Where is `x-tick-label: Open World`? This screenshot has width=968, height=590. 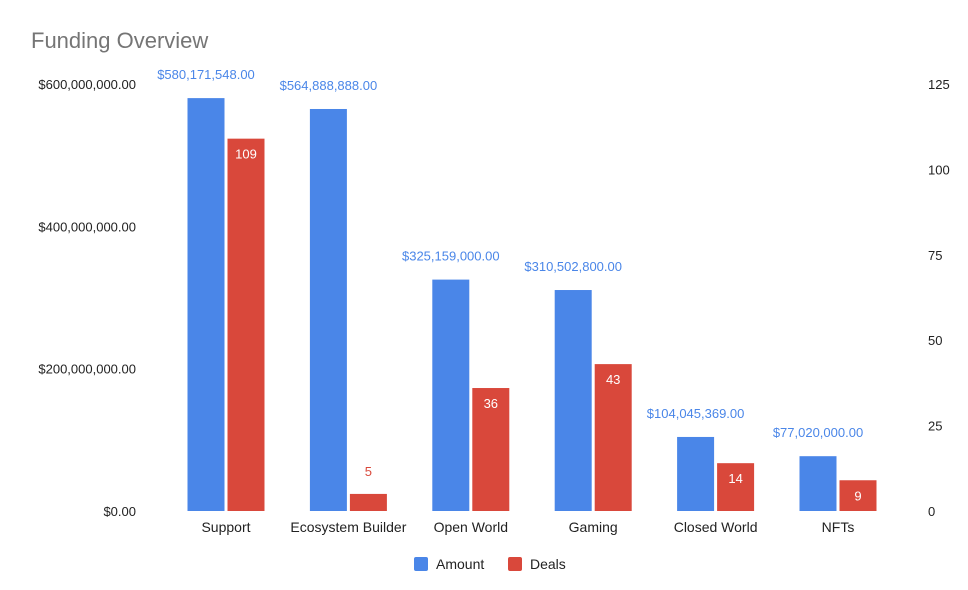 x-tick-label: Open World is located at coordinates (471, 527).